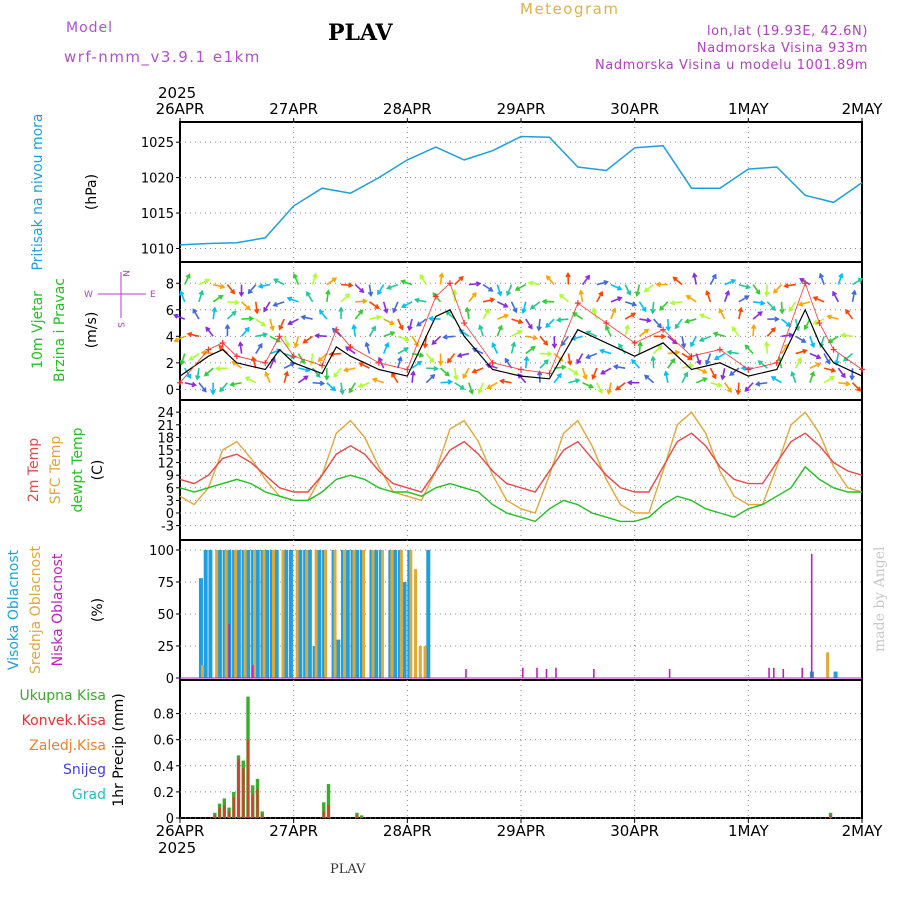 The height and width of the screenshot is (900, 900). What do you see at coordinates (67, 746) in the screenshot?
I see `precip-legend-2: Zaledj.Kisa` at bounding box center [67, 746].